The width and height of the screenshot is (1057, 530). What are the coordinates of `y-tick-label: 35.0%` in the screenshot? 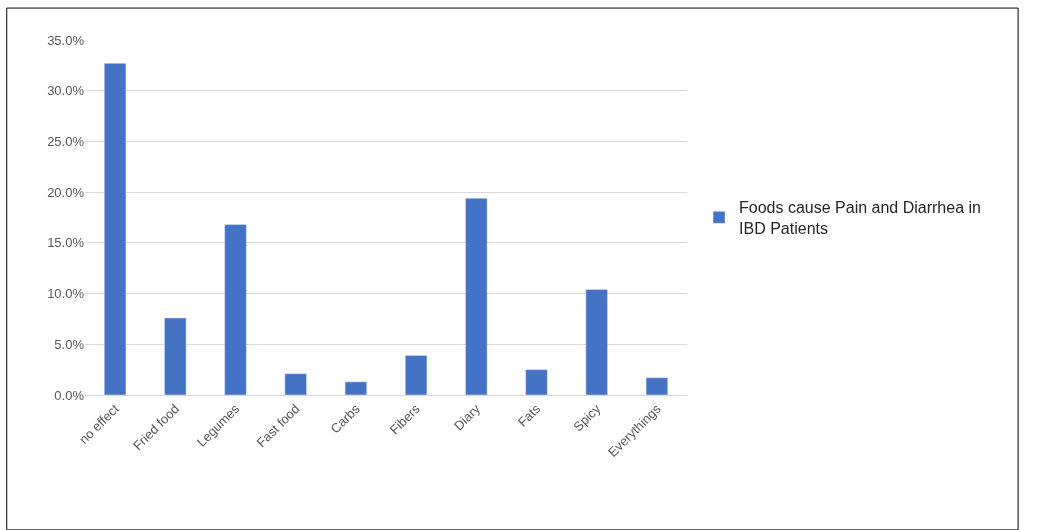 It's located at (66, 40).